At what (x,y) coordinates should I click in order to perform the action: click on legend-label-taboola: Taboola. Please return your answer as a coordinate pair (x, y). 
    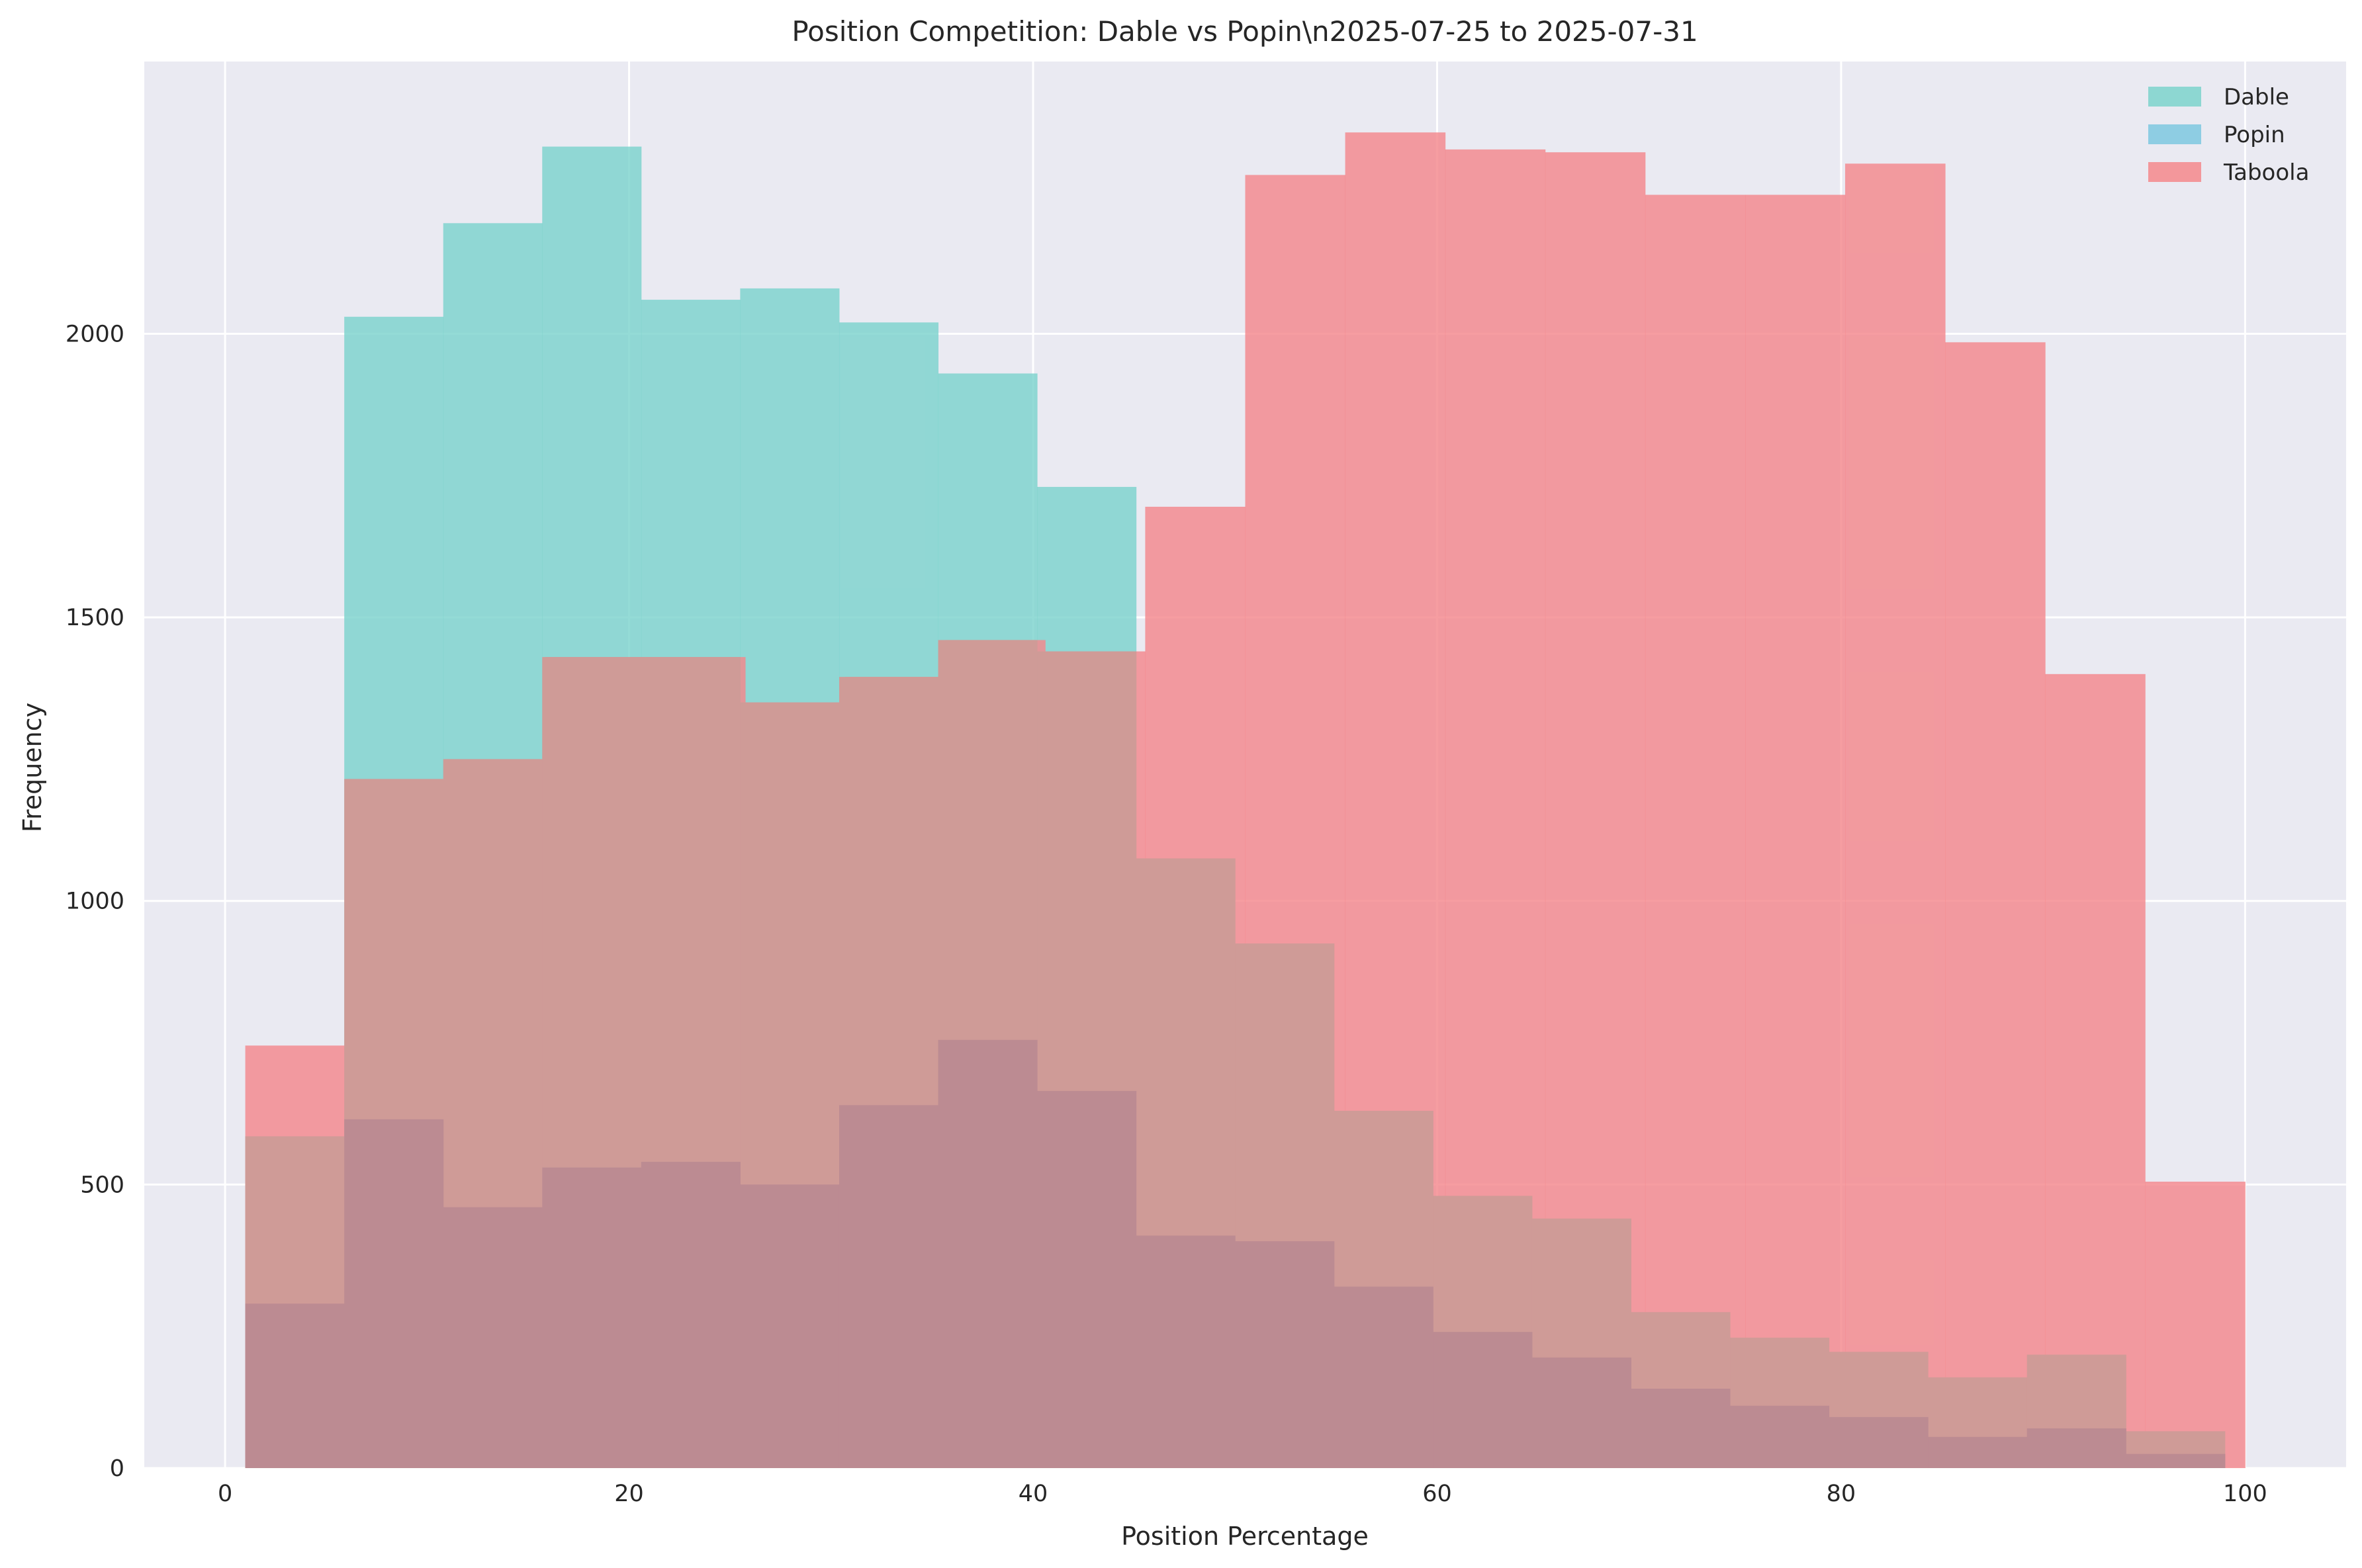
    Looking at the image, I should click on (2266, 173).